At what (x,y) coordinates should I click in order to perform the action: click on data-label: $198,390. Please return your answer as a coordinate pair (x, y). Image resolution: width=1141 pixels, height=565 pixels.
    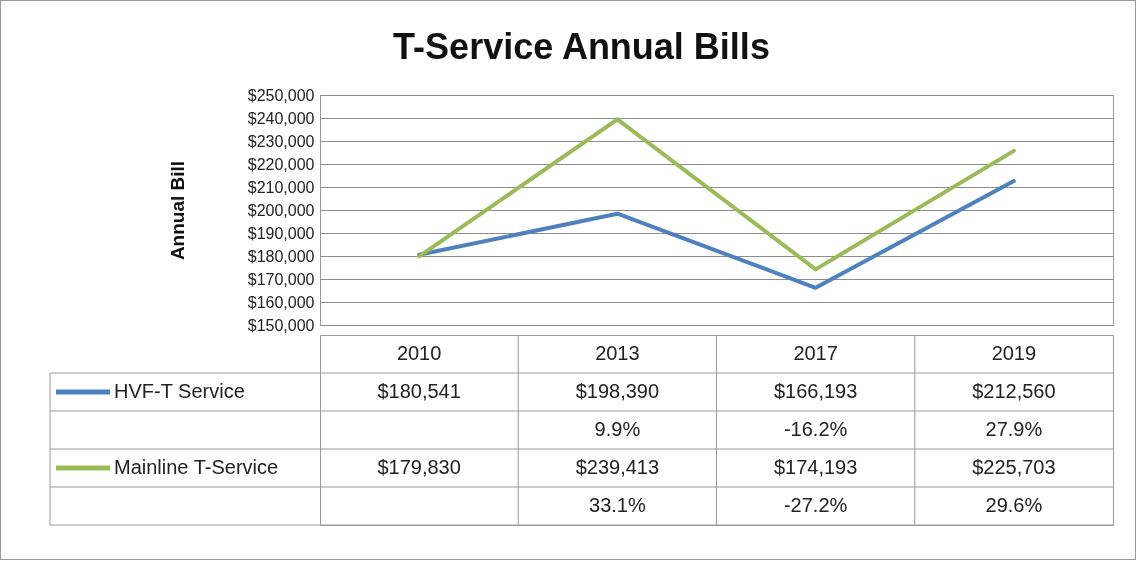
    Looking at the image, I should click on (617, 391).